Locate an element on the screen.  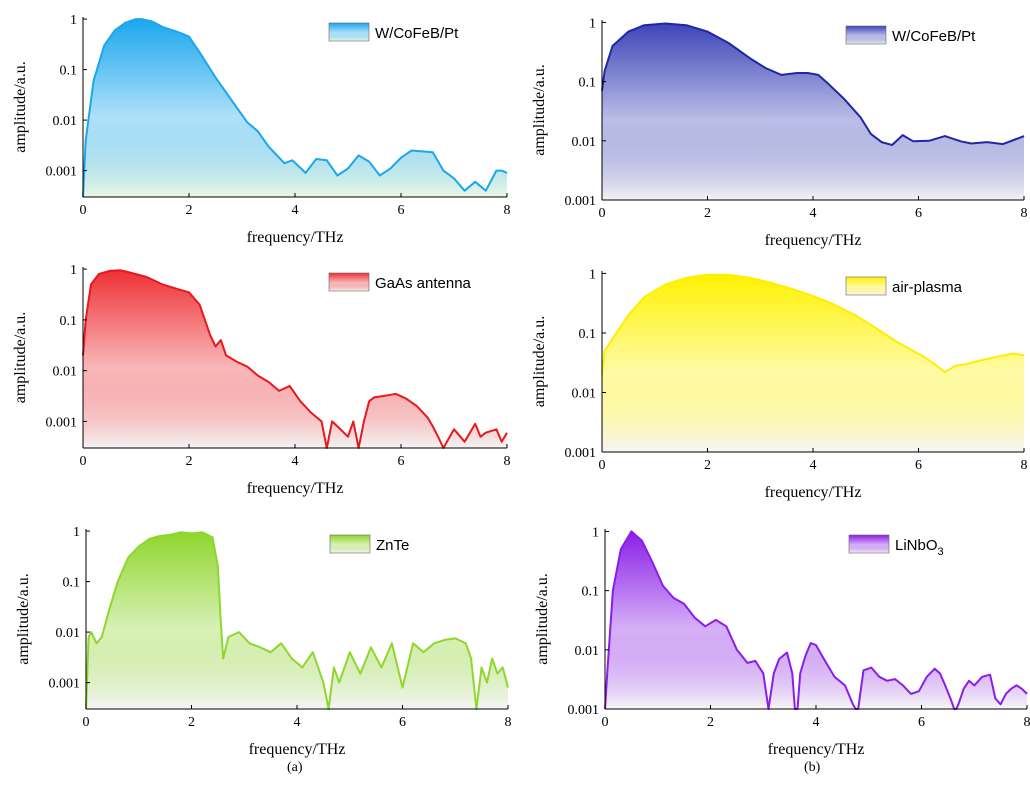
caption-a: (a) is located at coordinates (295, 767).